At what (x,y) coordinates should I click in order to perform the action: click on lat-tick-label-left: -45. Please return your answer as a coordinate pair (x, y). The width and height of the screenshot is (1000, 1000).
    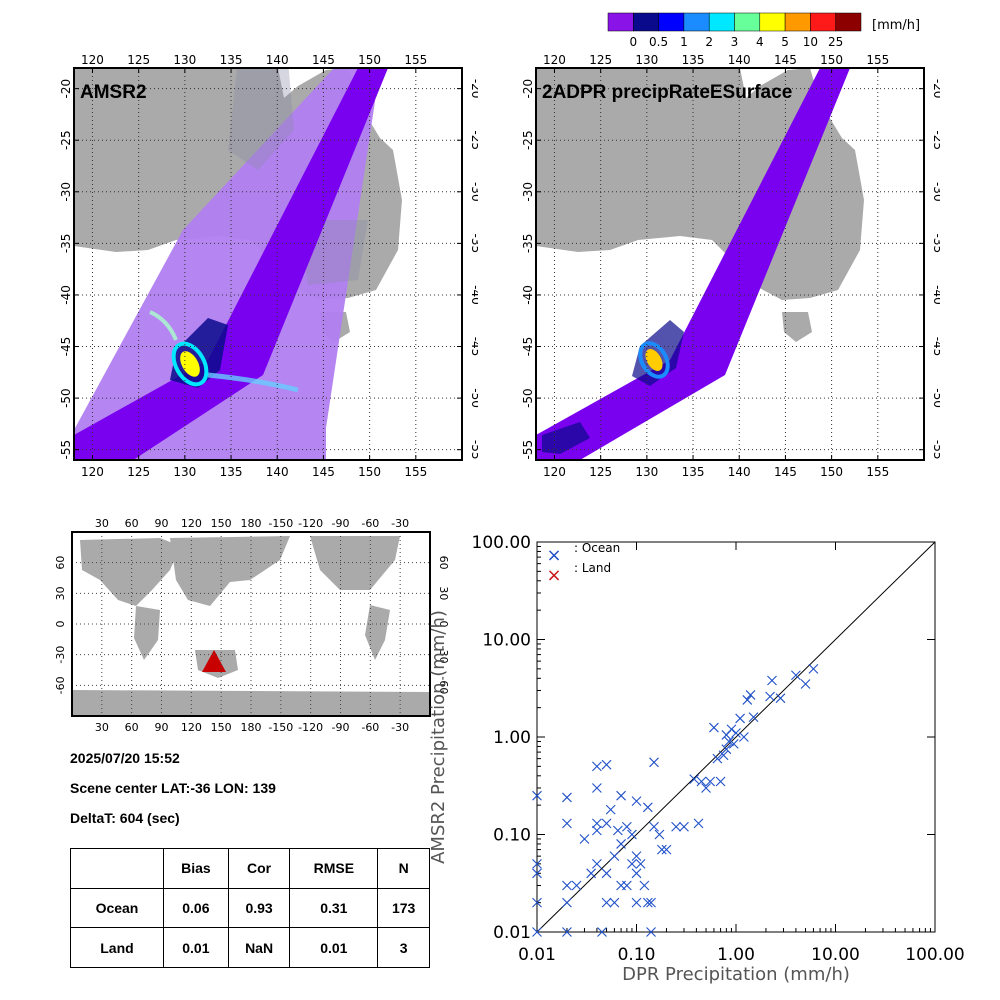
    Looking at the image, I should click on (66, 347).